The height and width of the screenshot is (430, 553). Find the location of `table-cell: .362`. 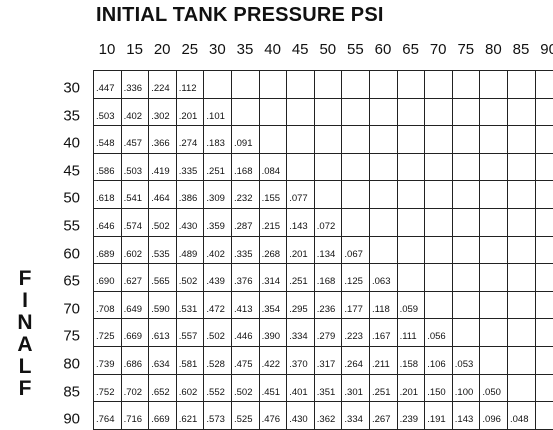

table-cell: .362 is located at coordinates (326, 420).